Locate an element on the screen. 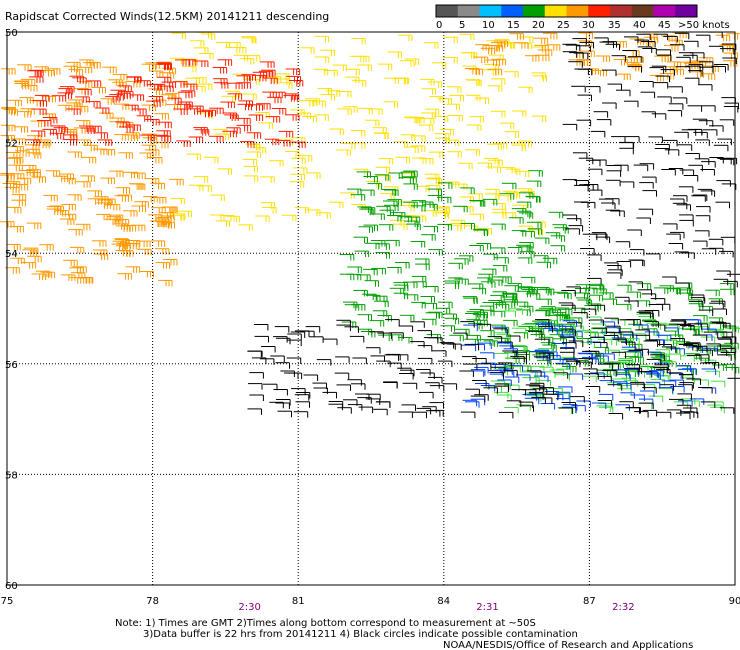 The height and width of the screenshot is (650, 740). y-tick-label: 60 is located at coordinates (11, 586).